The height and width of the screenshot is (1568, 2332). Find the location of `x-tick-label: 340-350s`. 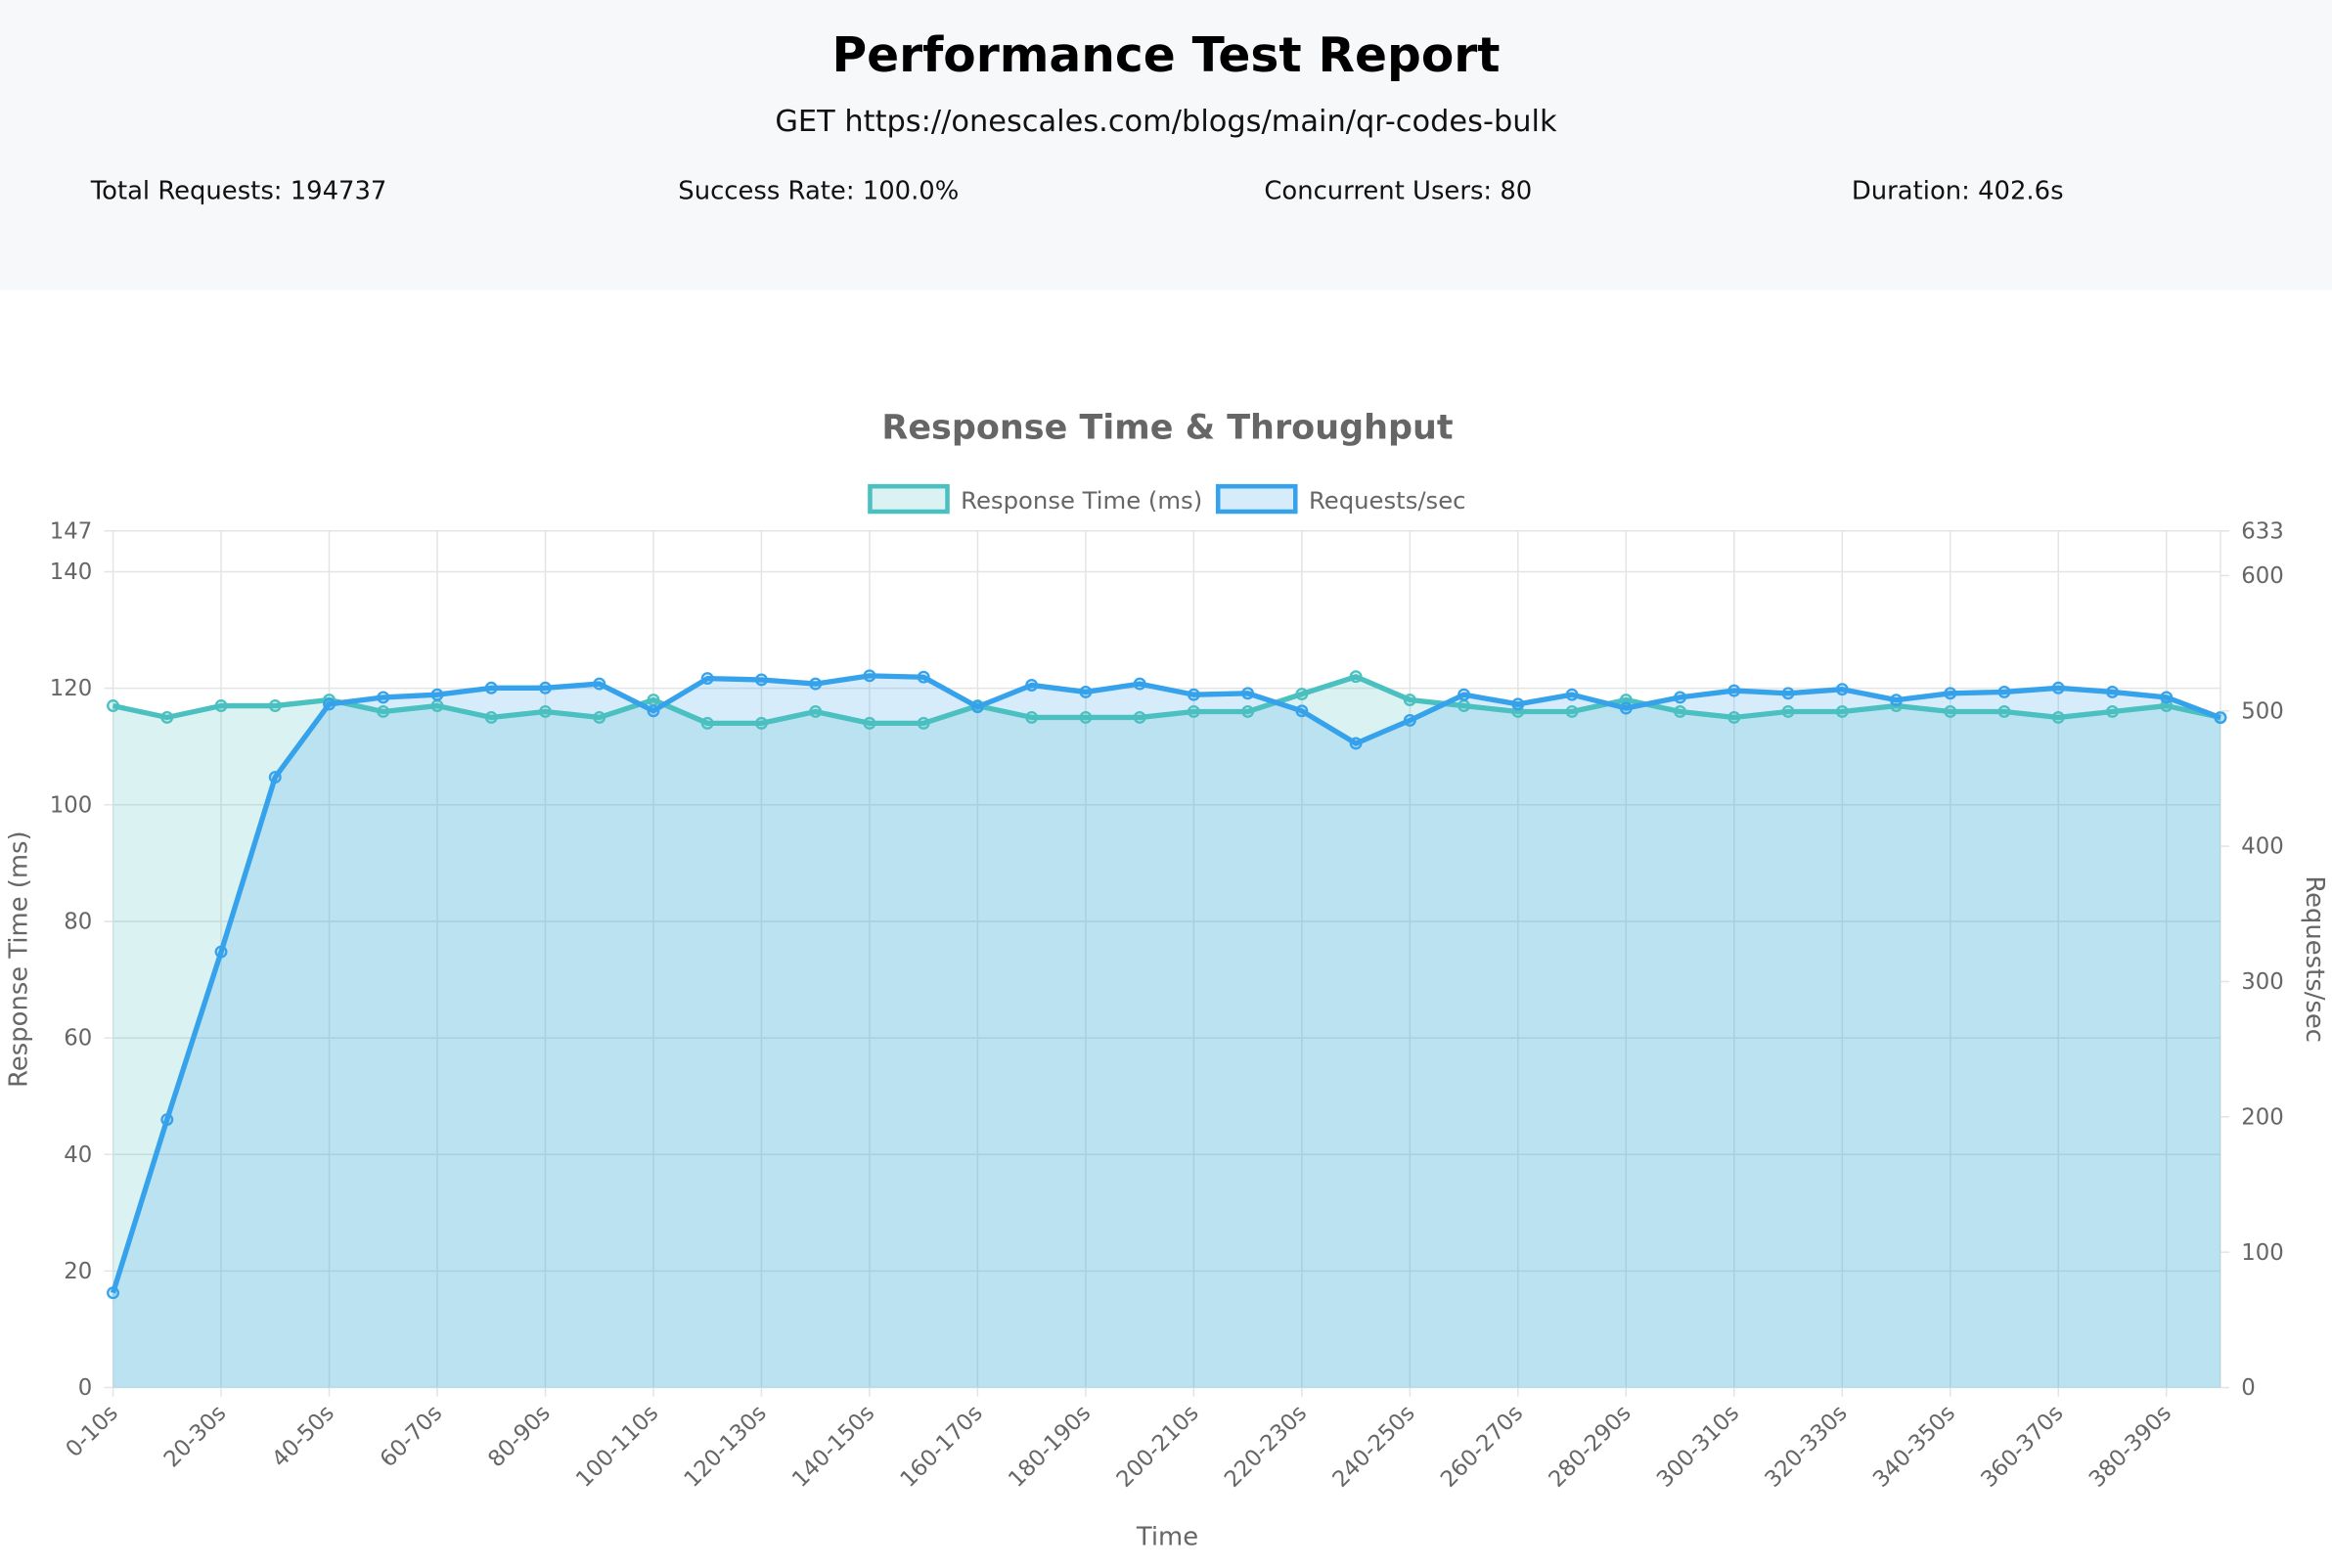

x-tick-label: 340-350s is located at coordinates (1914, 1447).